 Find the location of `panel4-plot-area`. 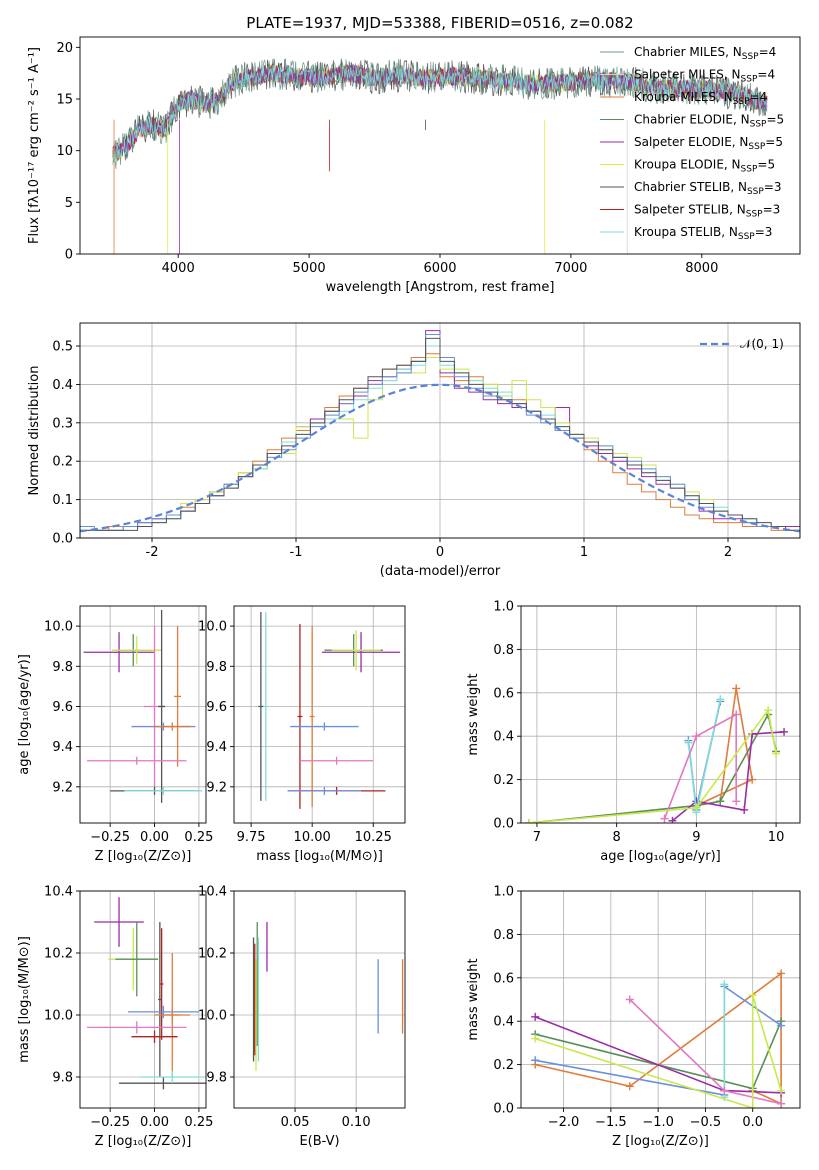

panel4-plot-area is located at coordinates (656, 753).